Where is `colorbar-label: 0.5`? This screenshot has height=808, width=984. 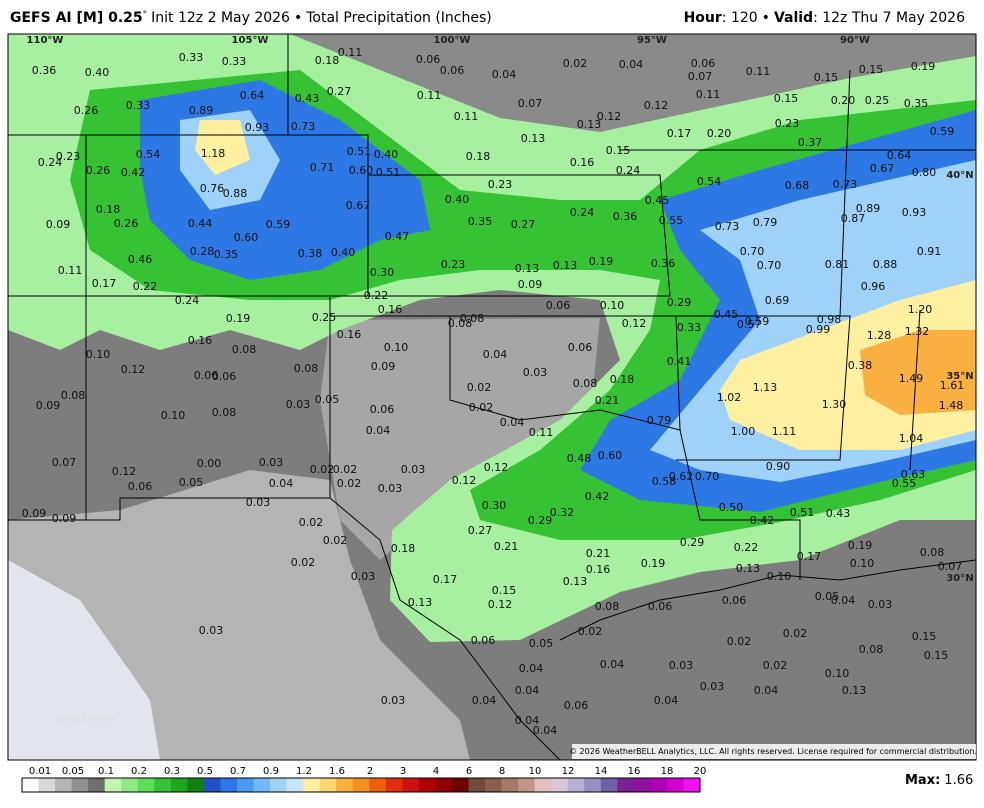 colorbar-label: 0.5 is located at coordinates (205, 771).